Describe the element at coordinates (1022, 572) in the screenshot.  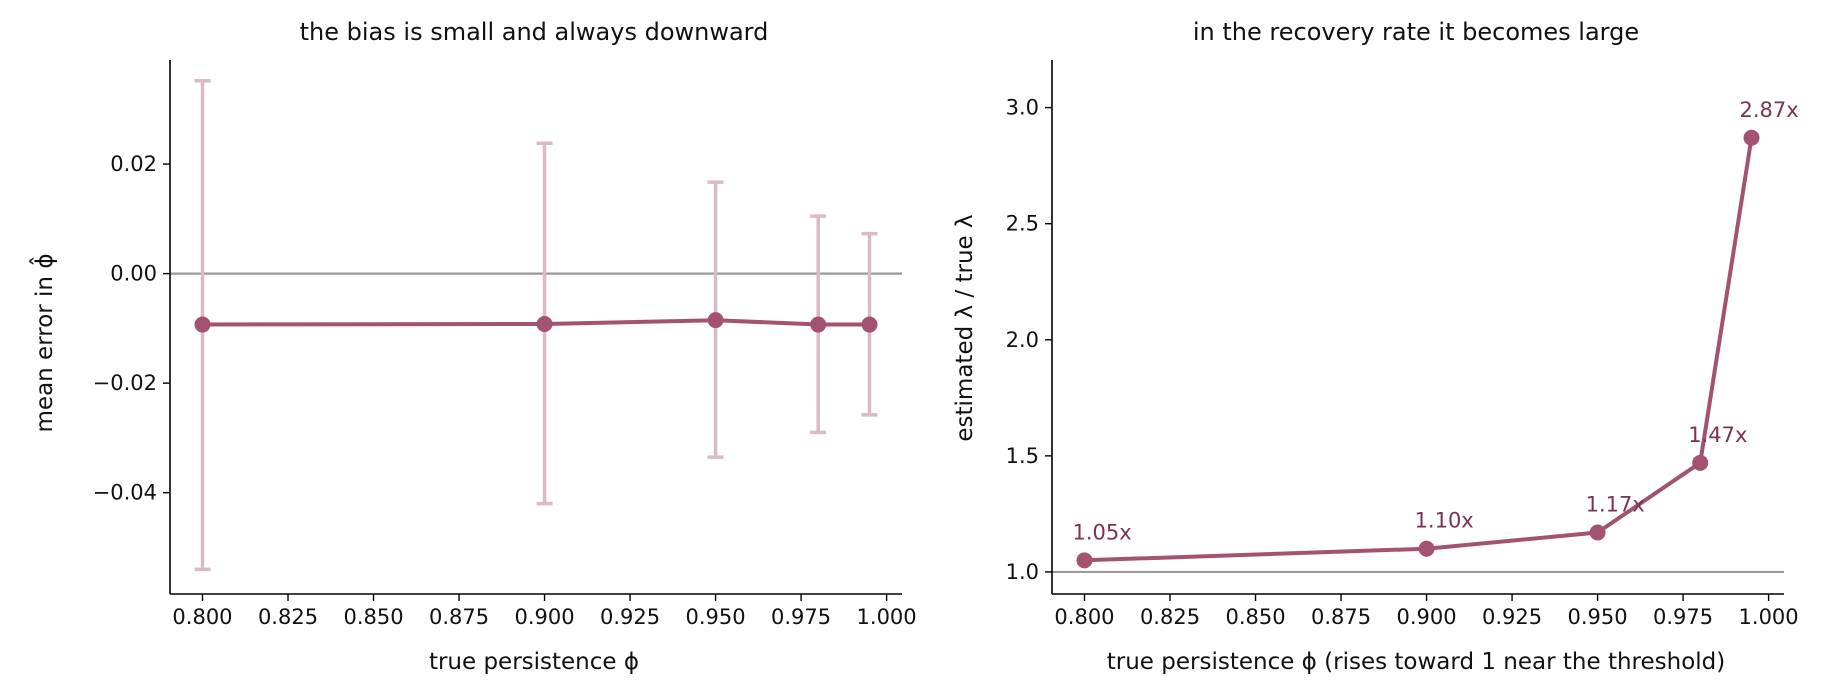
I see `right-y-tick-label: 1.0` at that location.